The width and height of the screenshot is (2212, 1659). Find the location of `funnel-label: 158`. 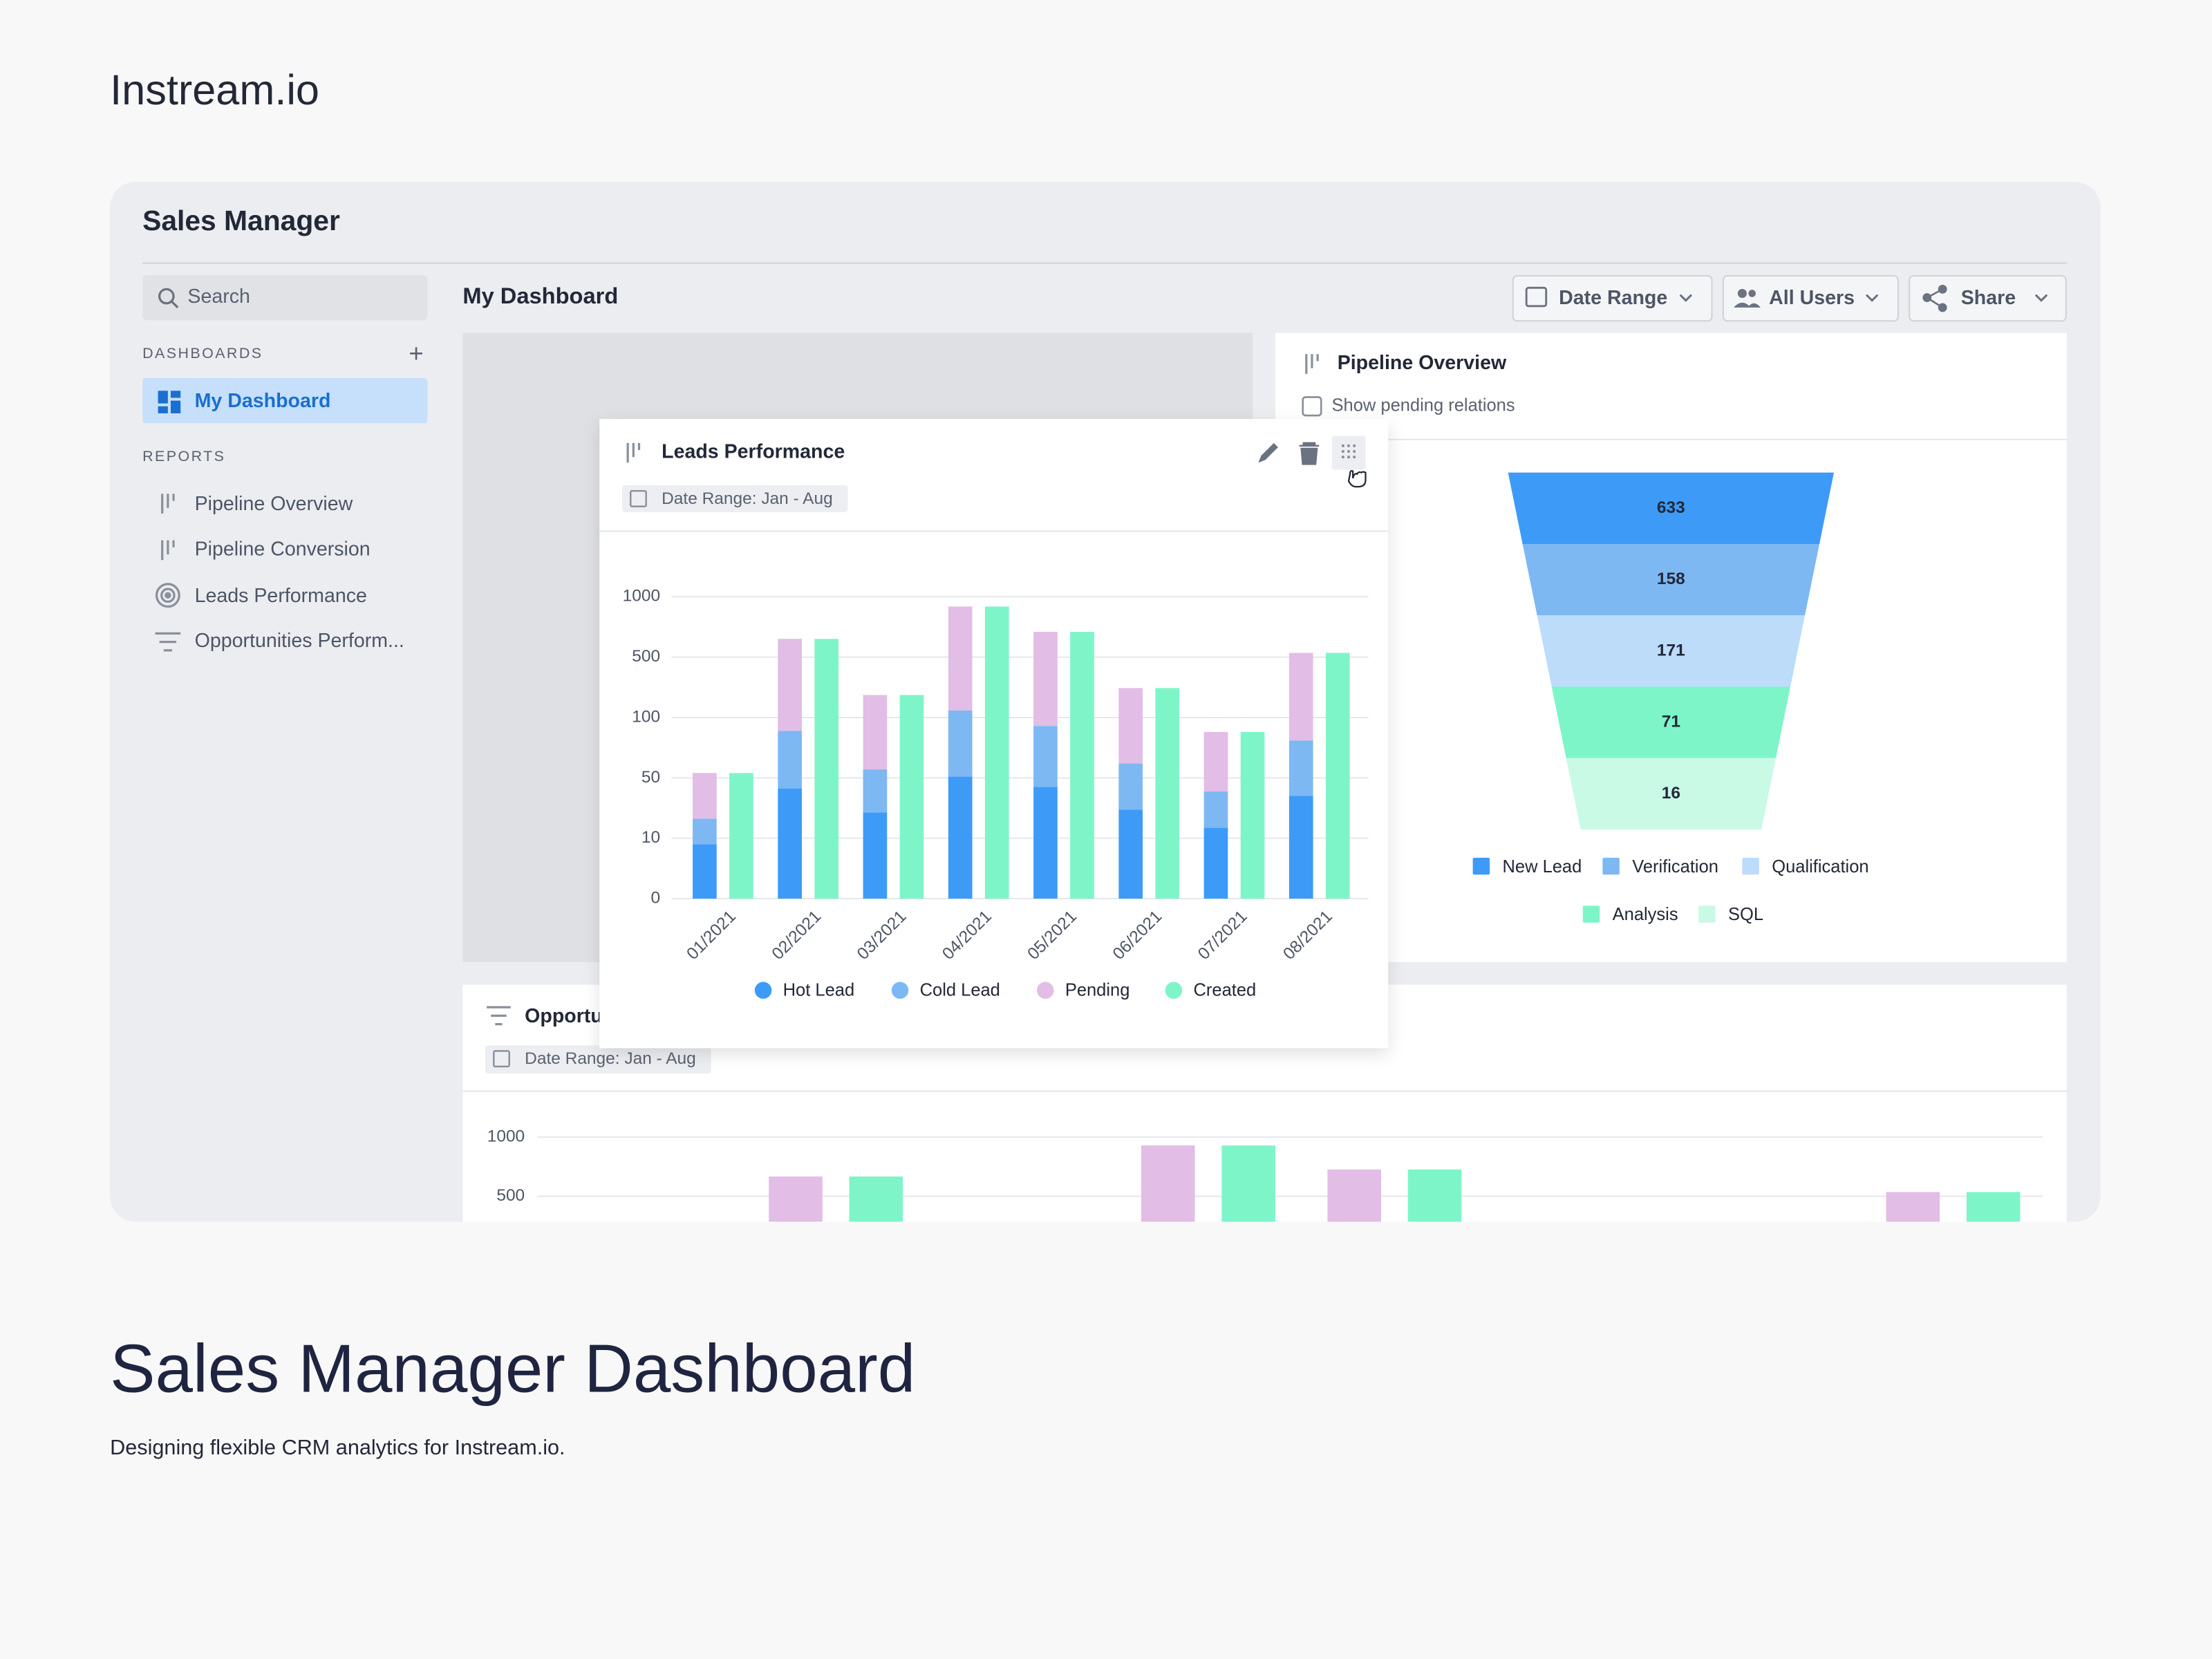

funnel-label: 158 is located at coordinates (1671, 579).